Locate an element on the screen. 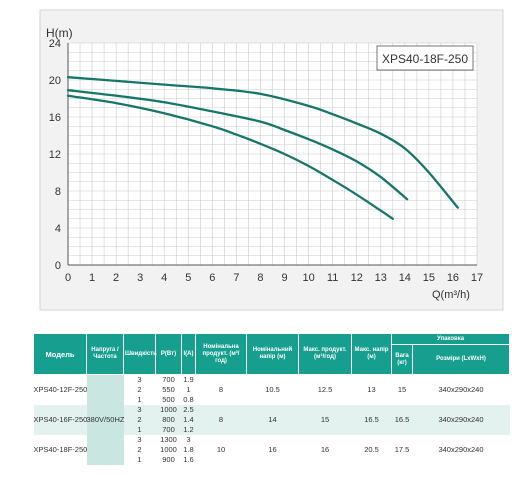 This screenshot has height=486, width=512. current-cell: 1 is located at coordinates (188, 389).